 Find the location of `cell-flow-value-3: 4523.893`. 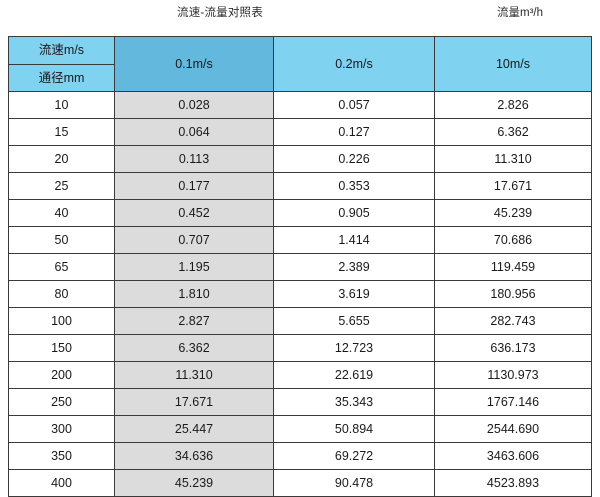

cell-flow-value-3: 4523.893 is located at coordinates (513, 483).